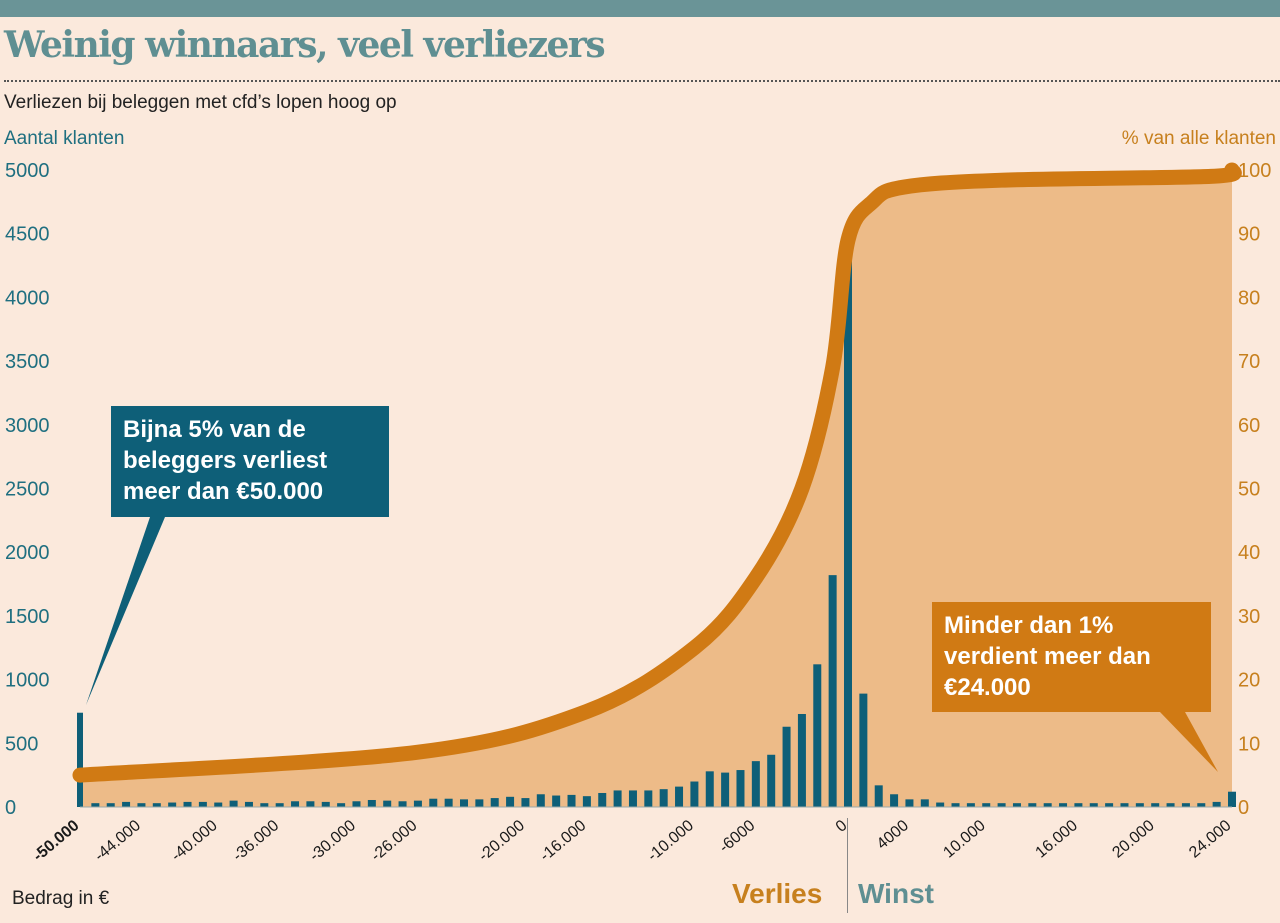 This screenshot has width=1280, height=923. What do you see at coordinates (256, 841) in the screenshot?
I see `x-tick-label: -36.000` at bounding box center [256, 841].